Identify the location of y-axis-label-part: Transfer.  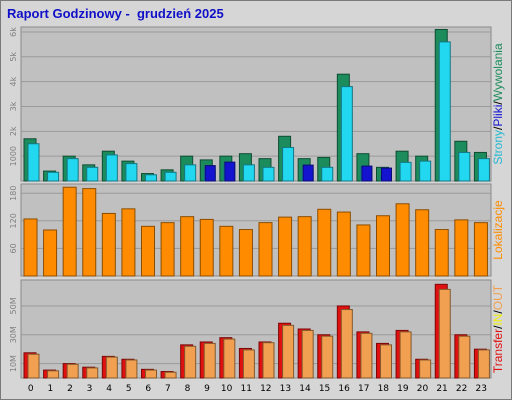
(498, 351).